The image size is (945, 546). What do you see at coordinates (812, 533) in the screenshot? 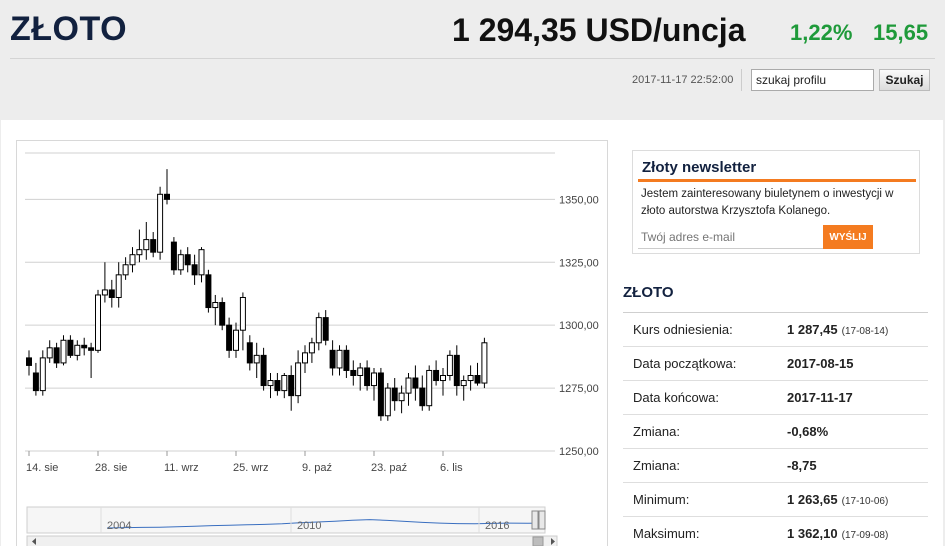
I see `stat-value-text: 1 362,10` at bounding box center [812, 533].